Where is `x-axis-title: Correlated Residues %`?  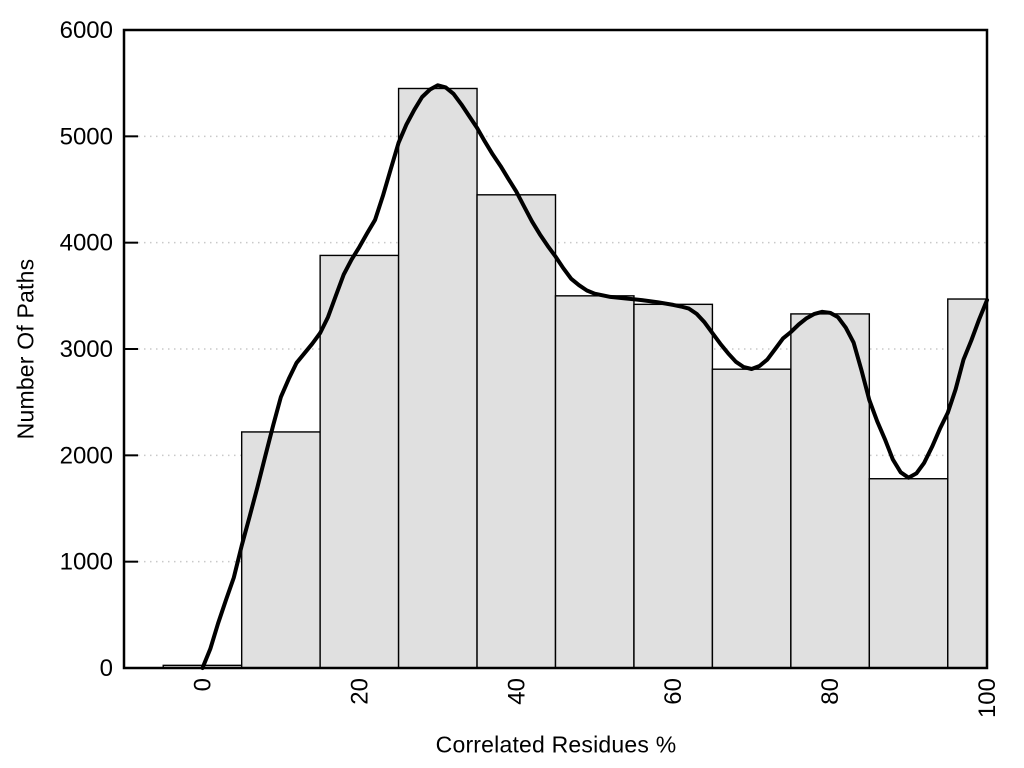 x-axis-title: Correlated Residues % is located at coordinates (556, 744).